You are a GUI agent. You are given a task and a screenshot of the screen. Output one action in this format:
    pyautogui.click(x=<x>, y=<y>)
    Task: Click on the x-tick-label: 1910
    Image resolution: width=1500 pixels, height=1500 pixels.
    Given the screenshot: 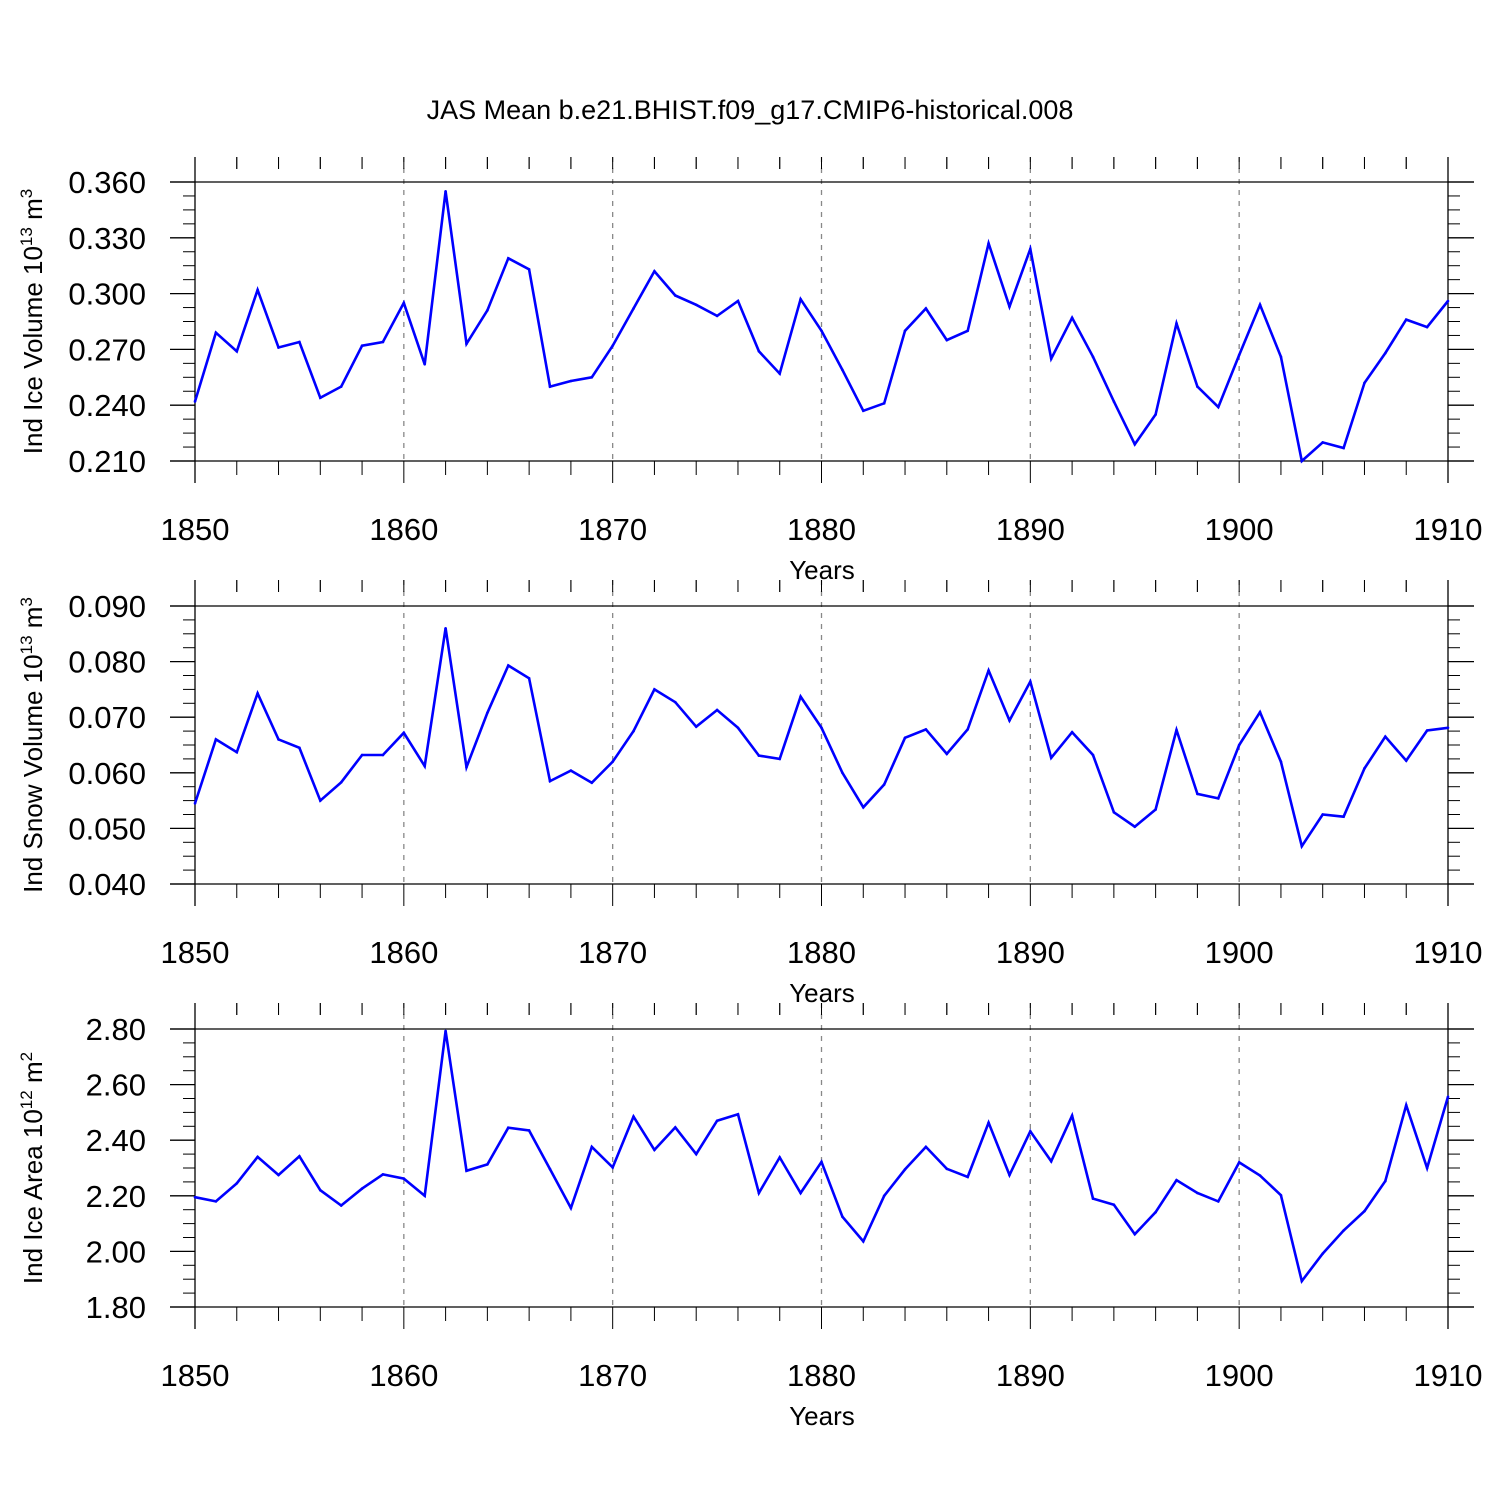 What is the action you would take?
    pyautogui.click(x=1448, y=529)
    